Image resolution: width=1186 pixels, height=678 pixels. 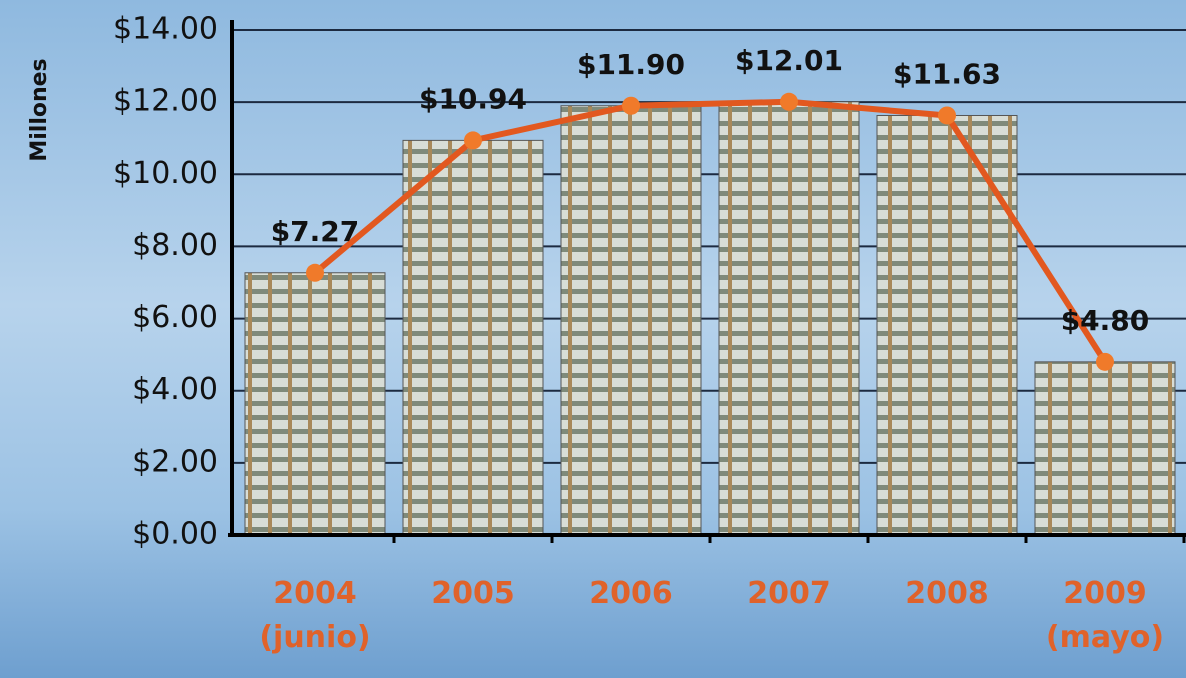 I want to click on x-tick-label: 2005, so click(x=473, y=593).